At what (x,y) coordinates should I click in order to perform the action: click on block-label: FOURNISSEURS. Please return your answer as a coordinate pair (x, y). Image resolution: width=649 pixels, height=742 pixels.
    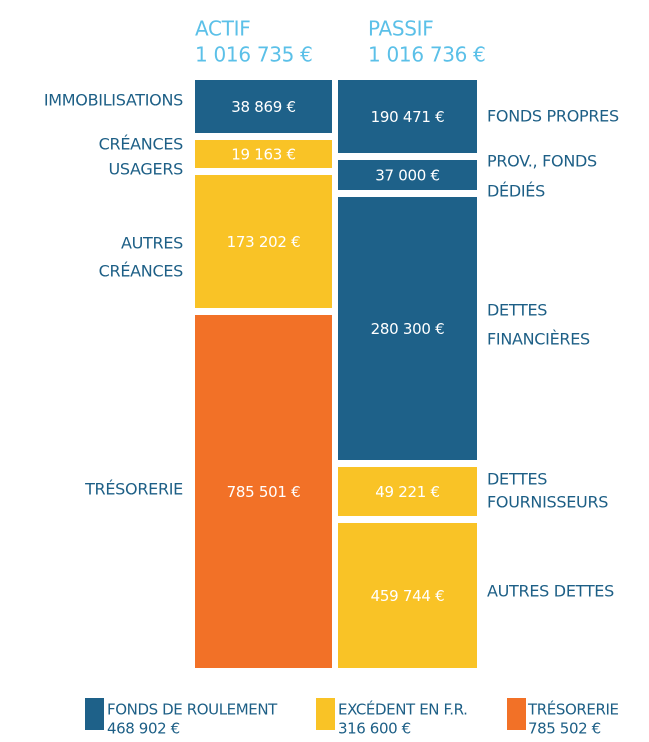
    Looking at the image, I should click on (547, 502).